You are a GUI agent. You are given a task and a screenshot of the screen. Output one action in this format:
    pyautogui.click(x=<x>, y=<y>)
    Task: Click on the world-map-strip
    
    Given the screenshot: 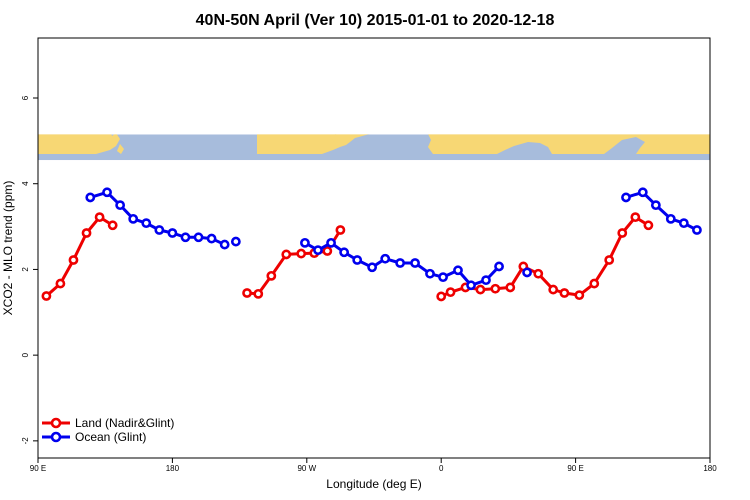 What is the action you would take?
    pyautogui.click(x=374, y=147)
    